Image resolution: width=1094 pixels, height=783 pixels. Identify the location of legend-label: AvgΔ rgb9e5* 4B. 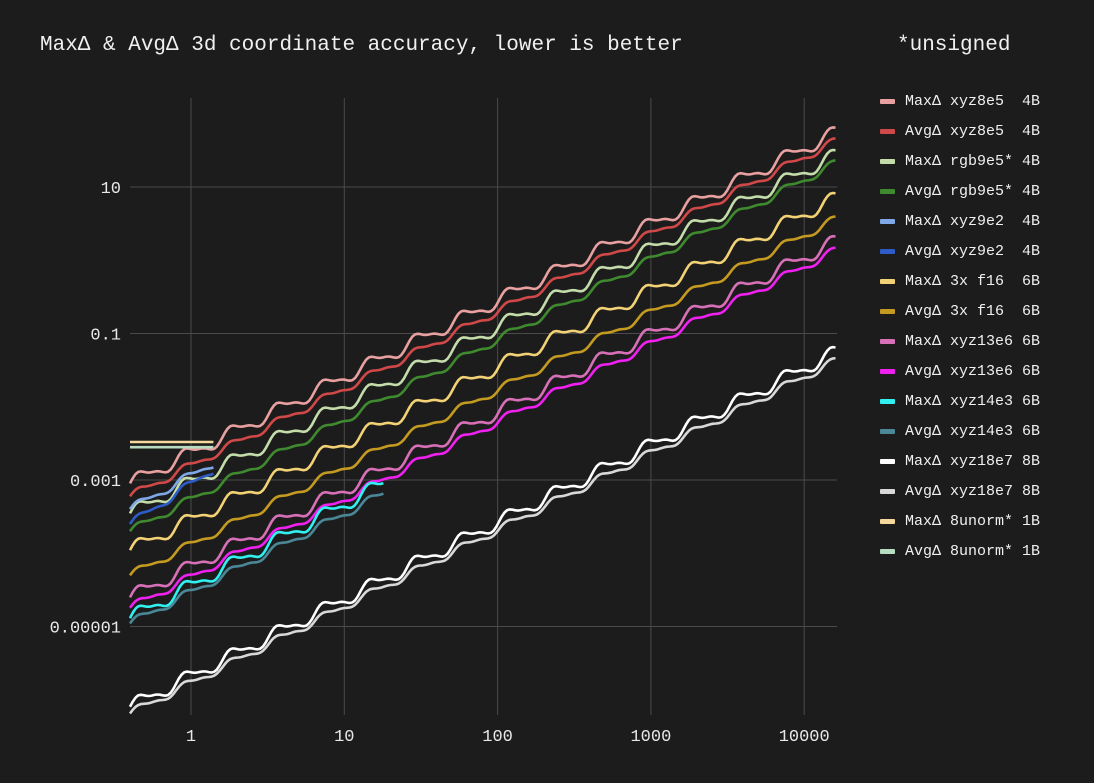
(973, 191).